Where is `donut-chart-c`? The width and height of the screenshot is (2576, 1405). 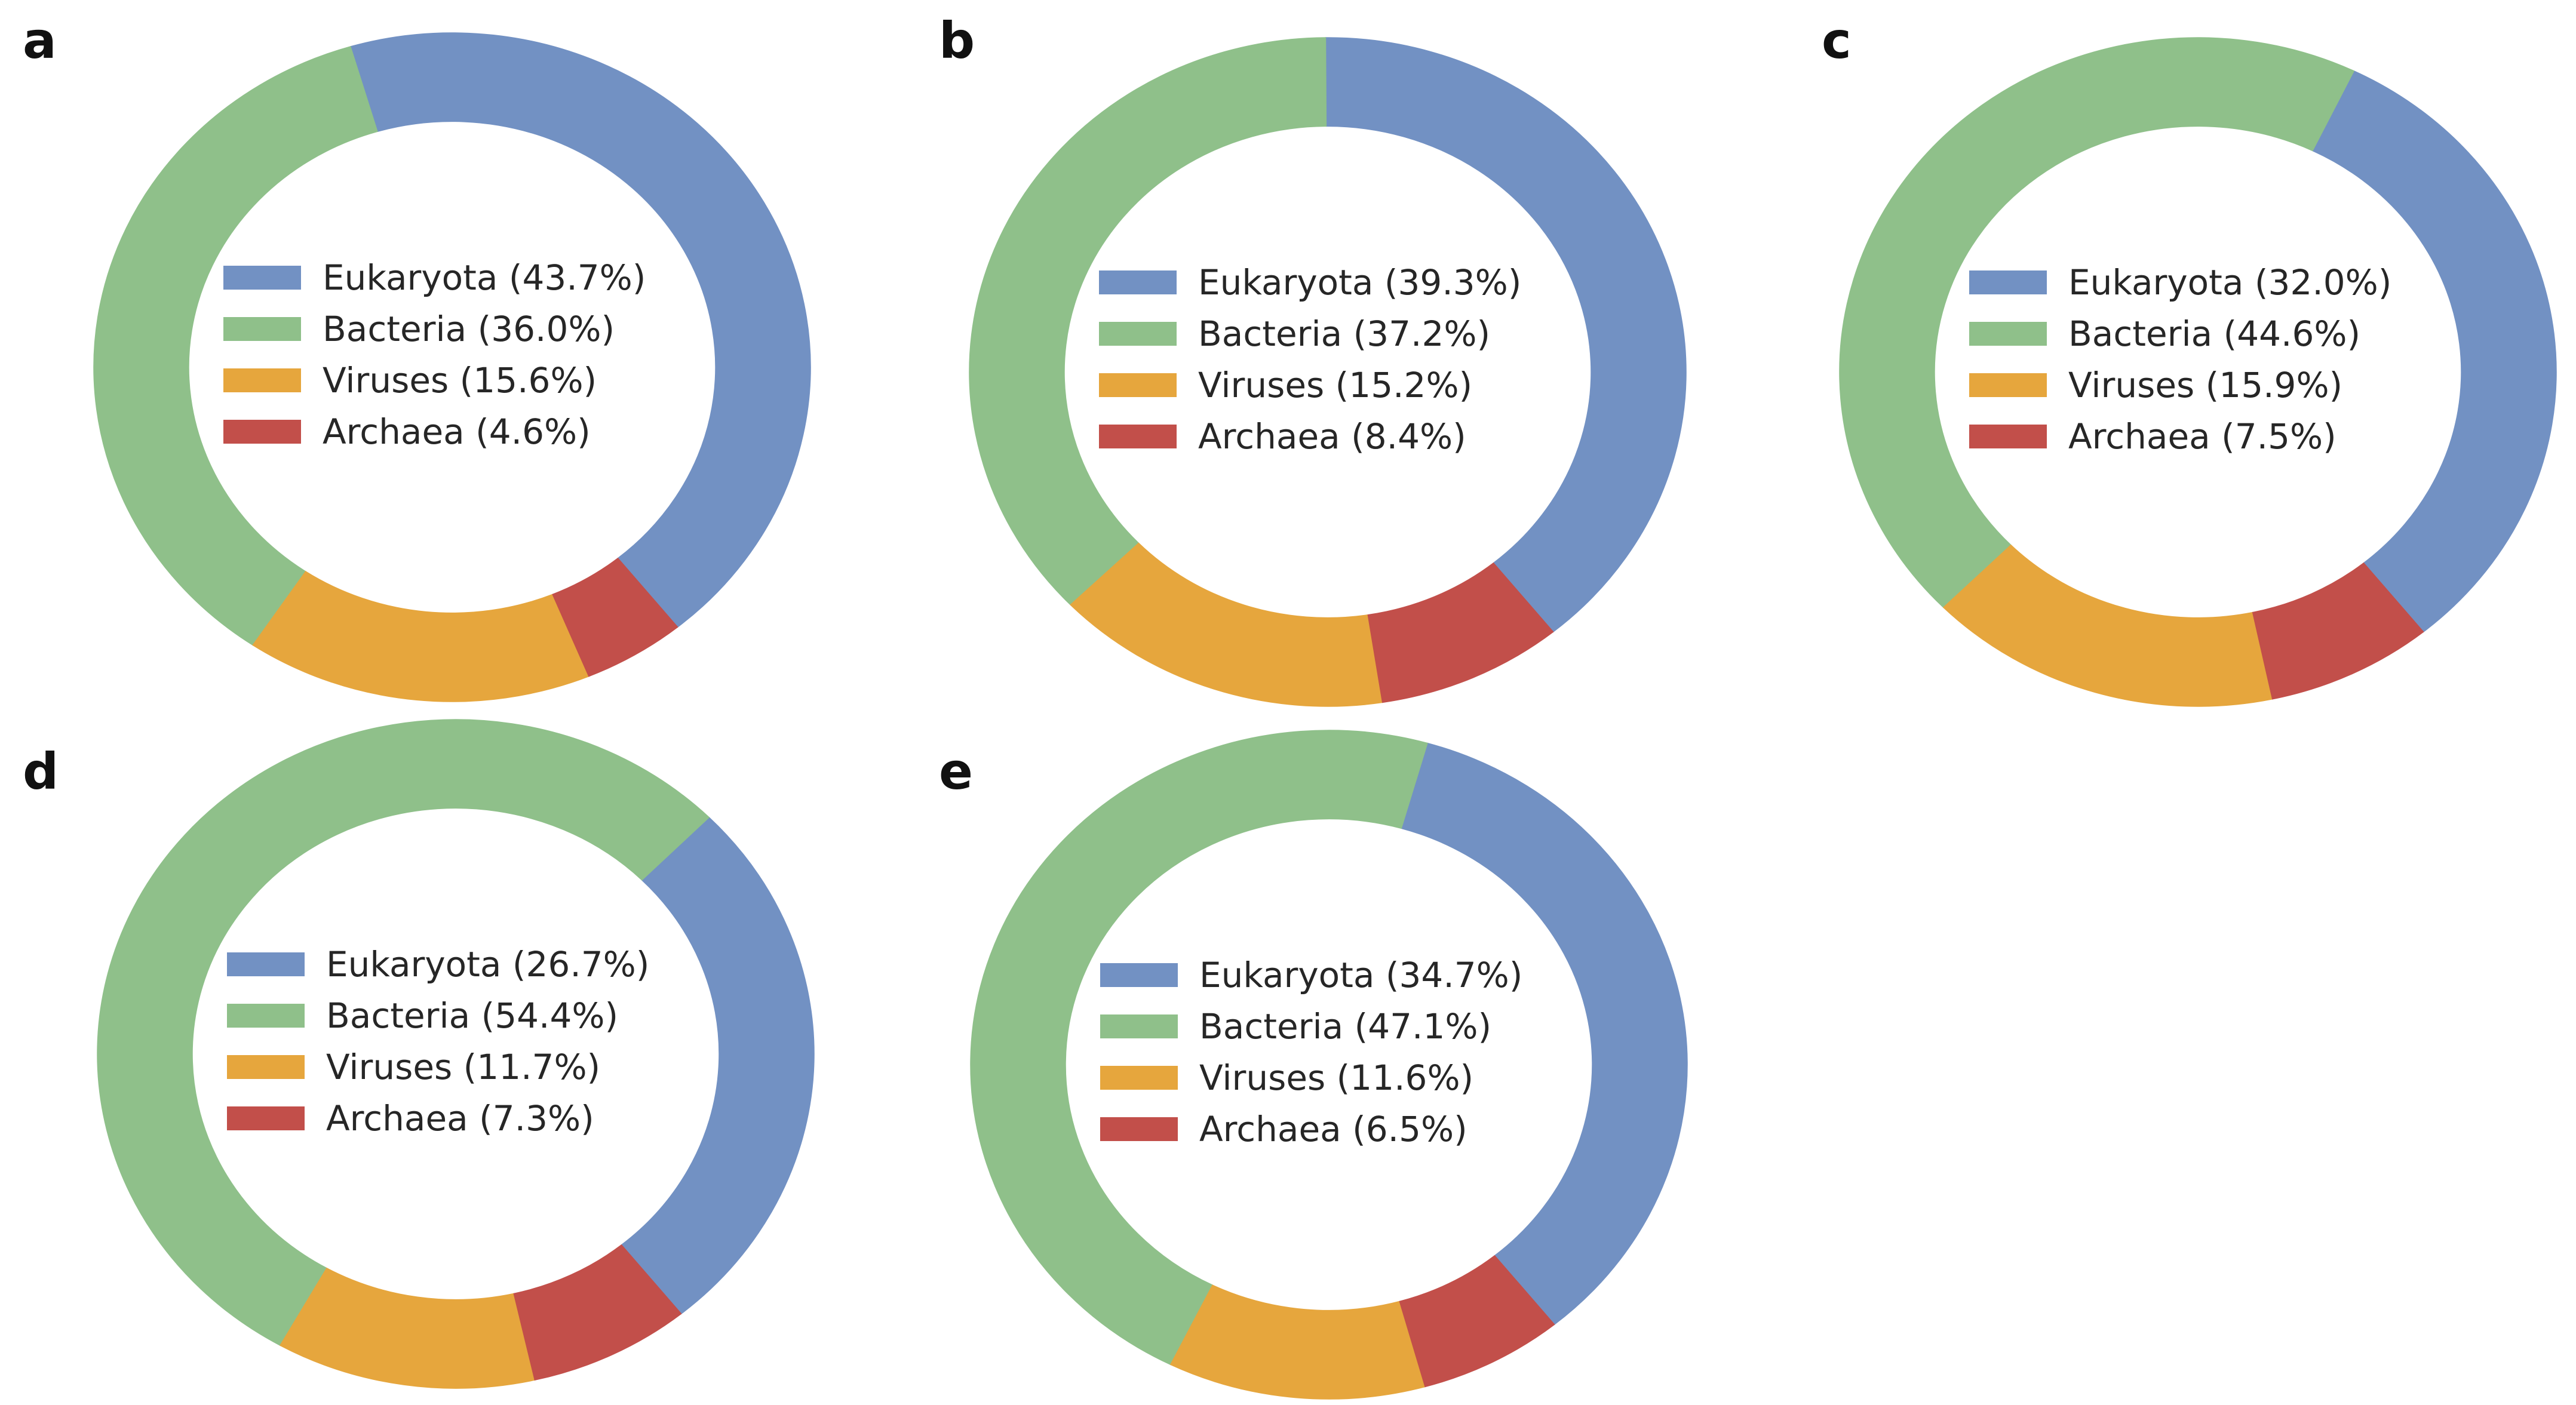
donut-chart-c is located at coordinates (2198, 372).